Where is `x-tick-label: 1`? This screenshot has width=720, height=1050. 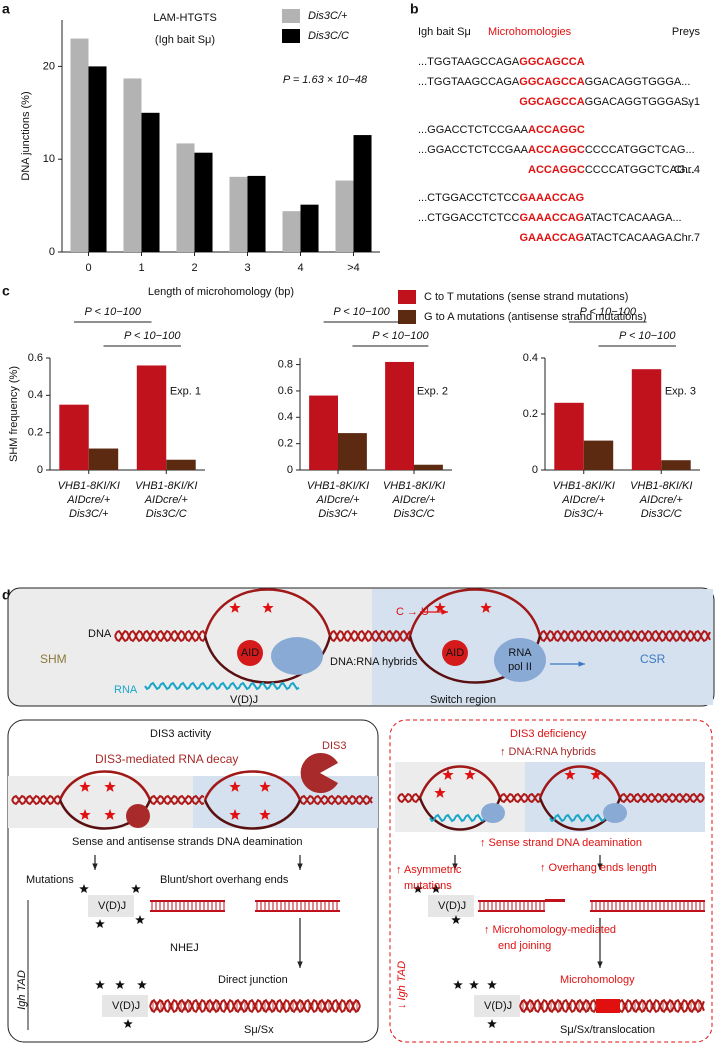 x-tick-label: 1 is located at coordinates (141, 268).